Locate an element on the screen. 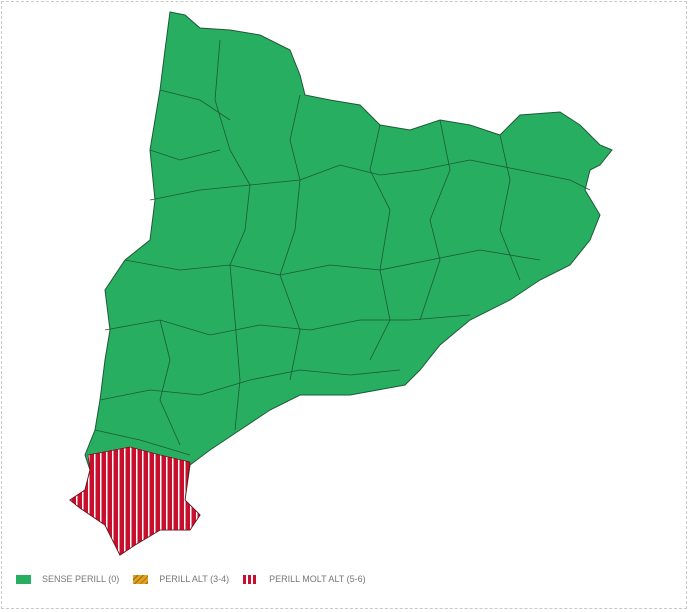  legend-item-safe: SENSE PERILL (0) is located at coordinates (67, 579).